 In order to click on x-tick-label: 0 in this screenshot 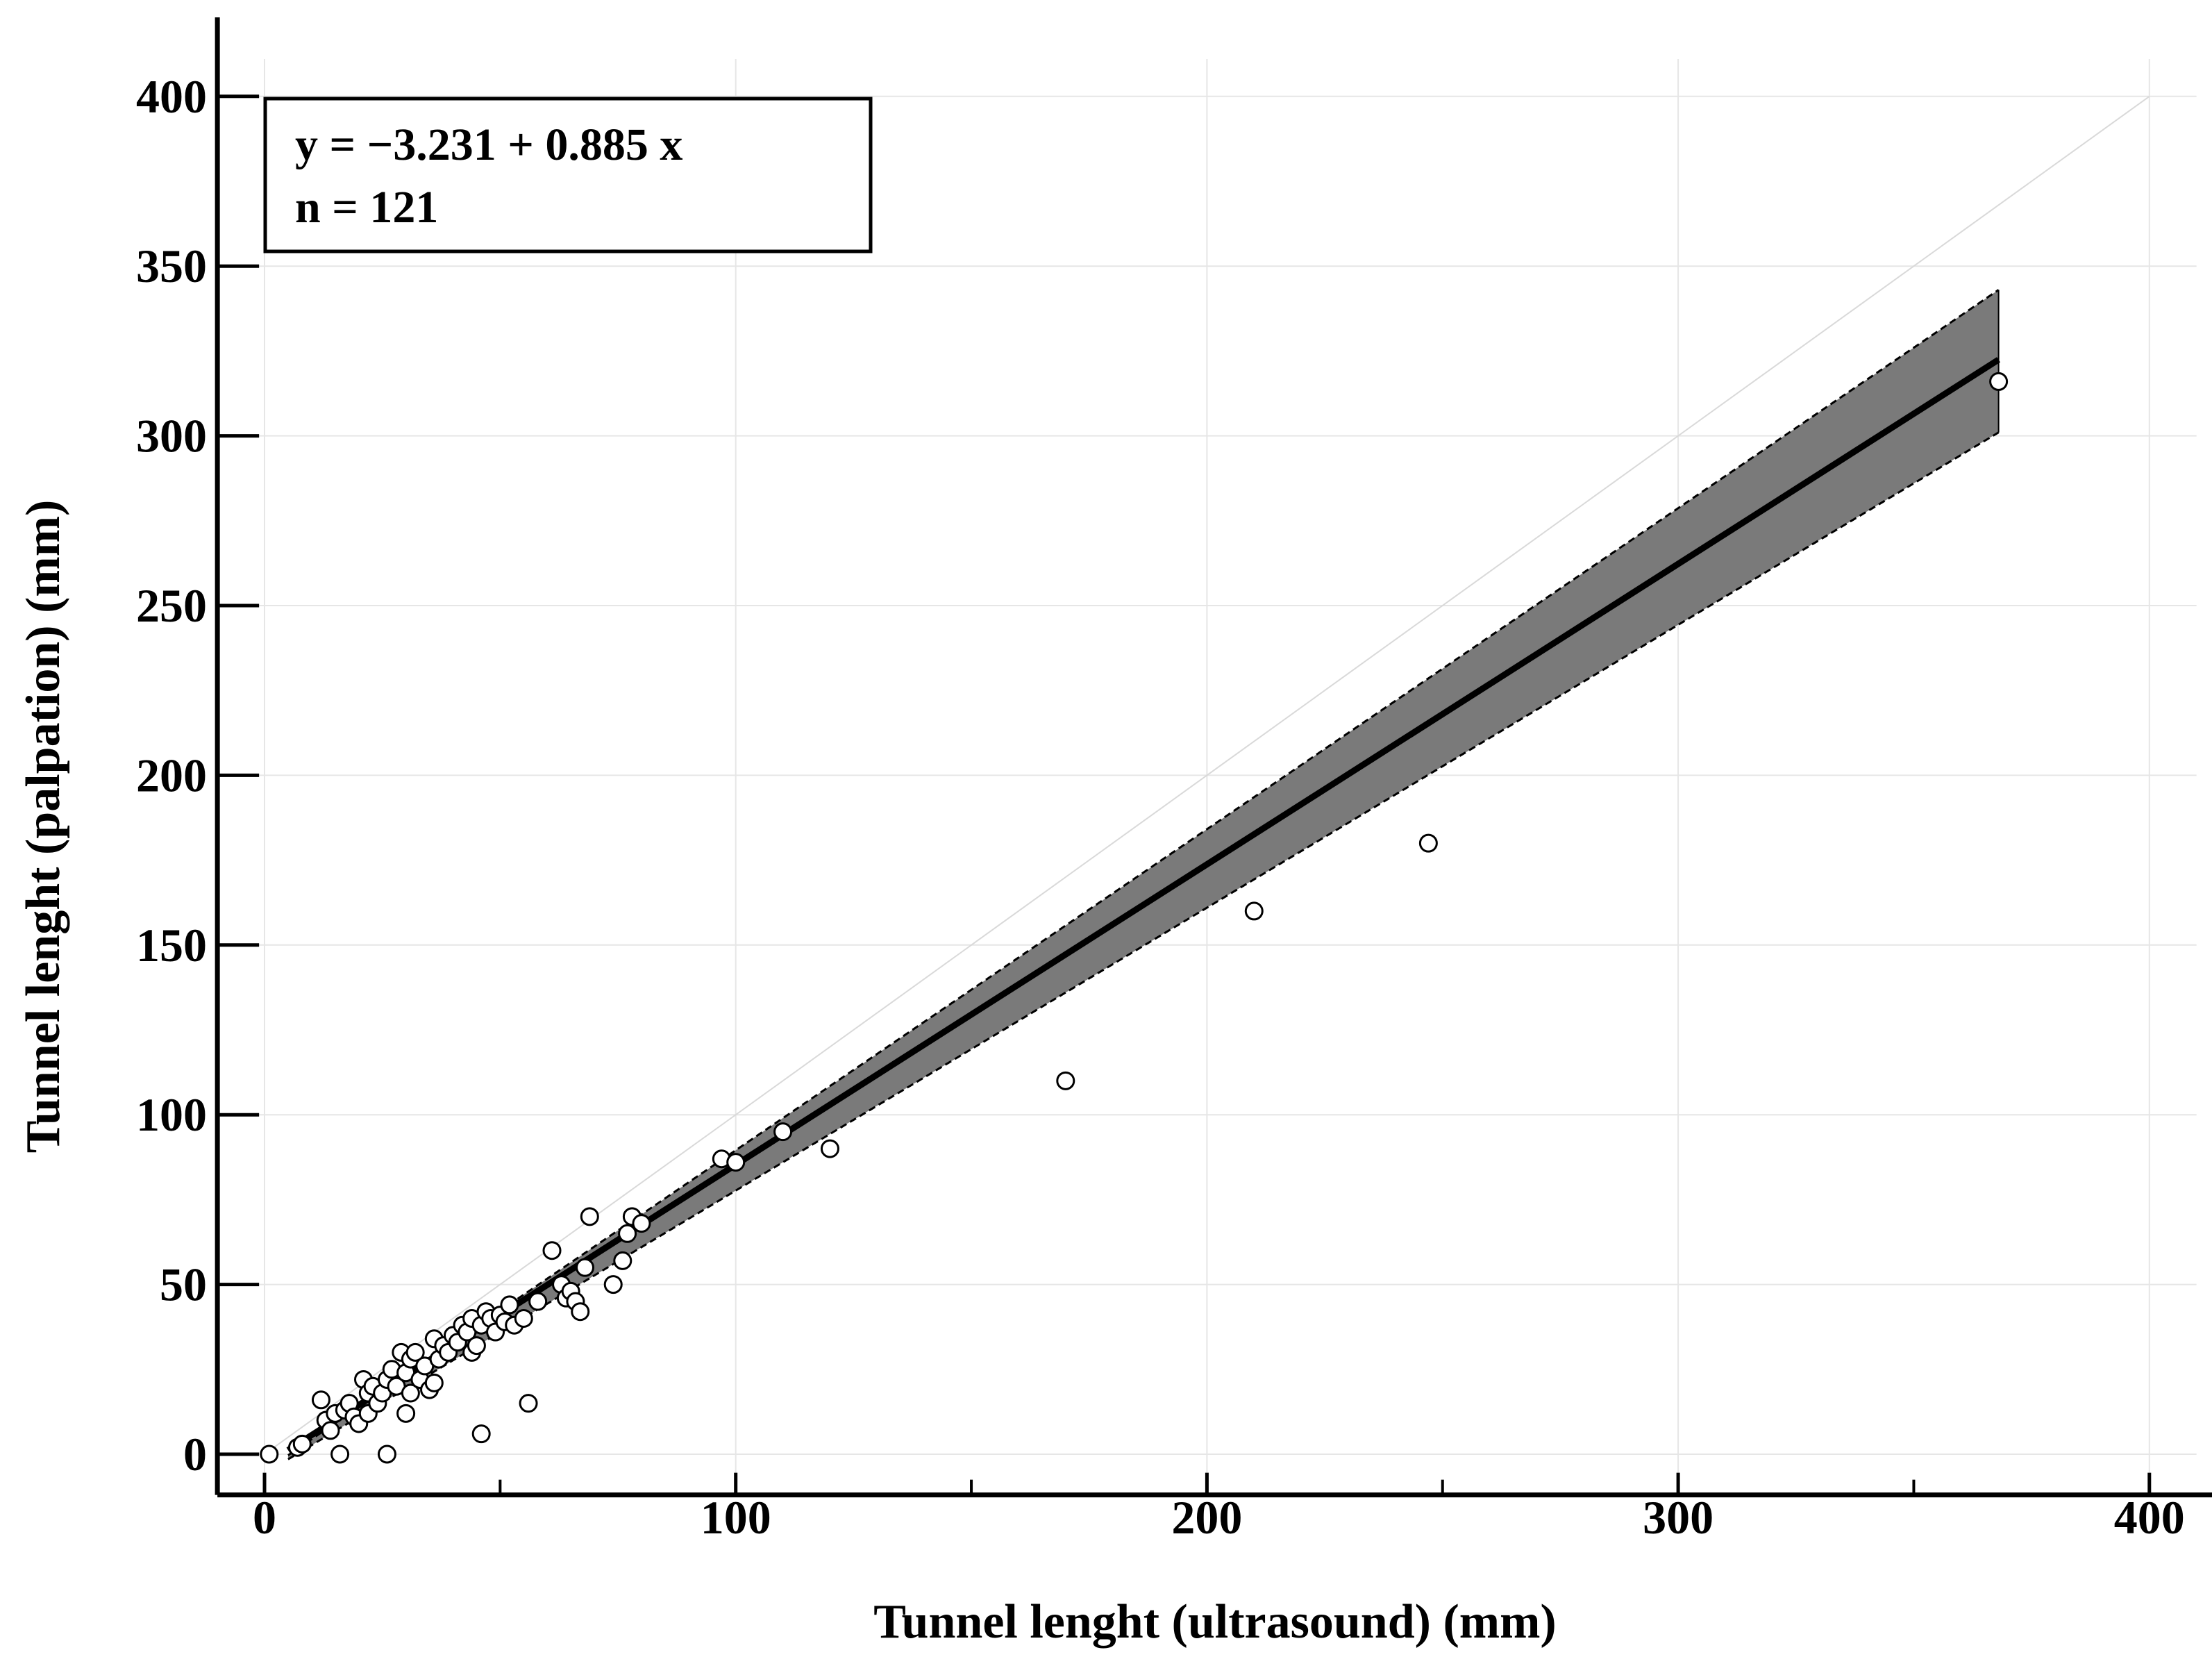, I will do `click(264, 1517)`.